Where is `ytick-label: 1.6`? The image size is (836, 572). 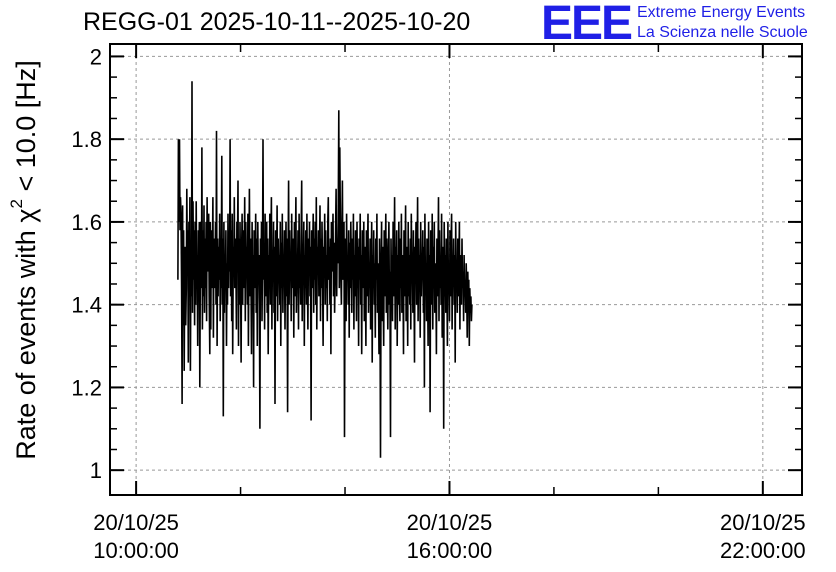 ytick-label: 1.6 is located at coordinates (86, 222).